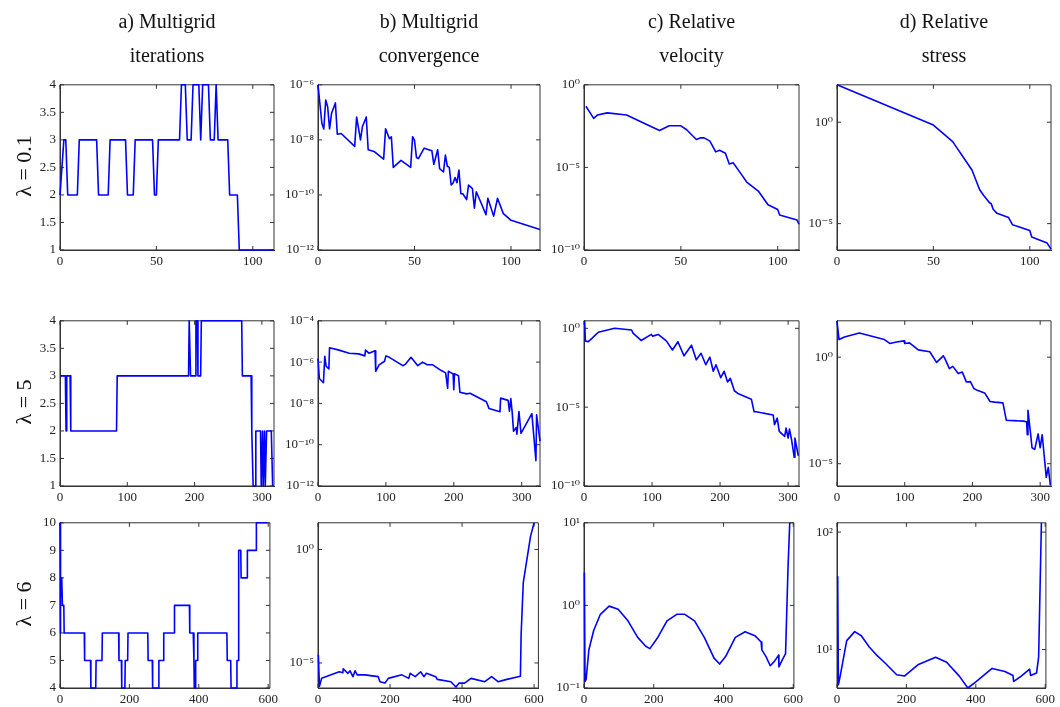 The width and height of the screenshot is (1060, 707). What do you see at coordinates (568, 687) in the screenshot?
I see `y-tick-label: 10⁻¹` at bounding box center [568, 687].